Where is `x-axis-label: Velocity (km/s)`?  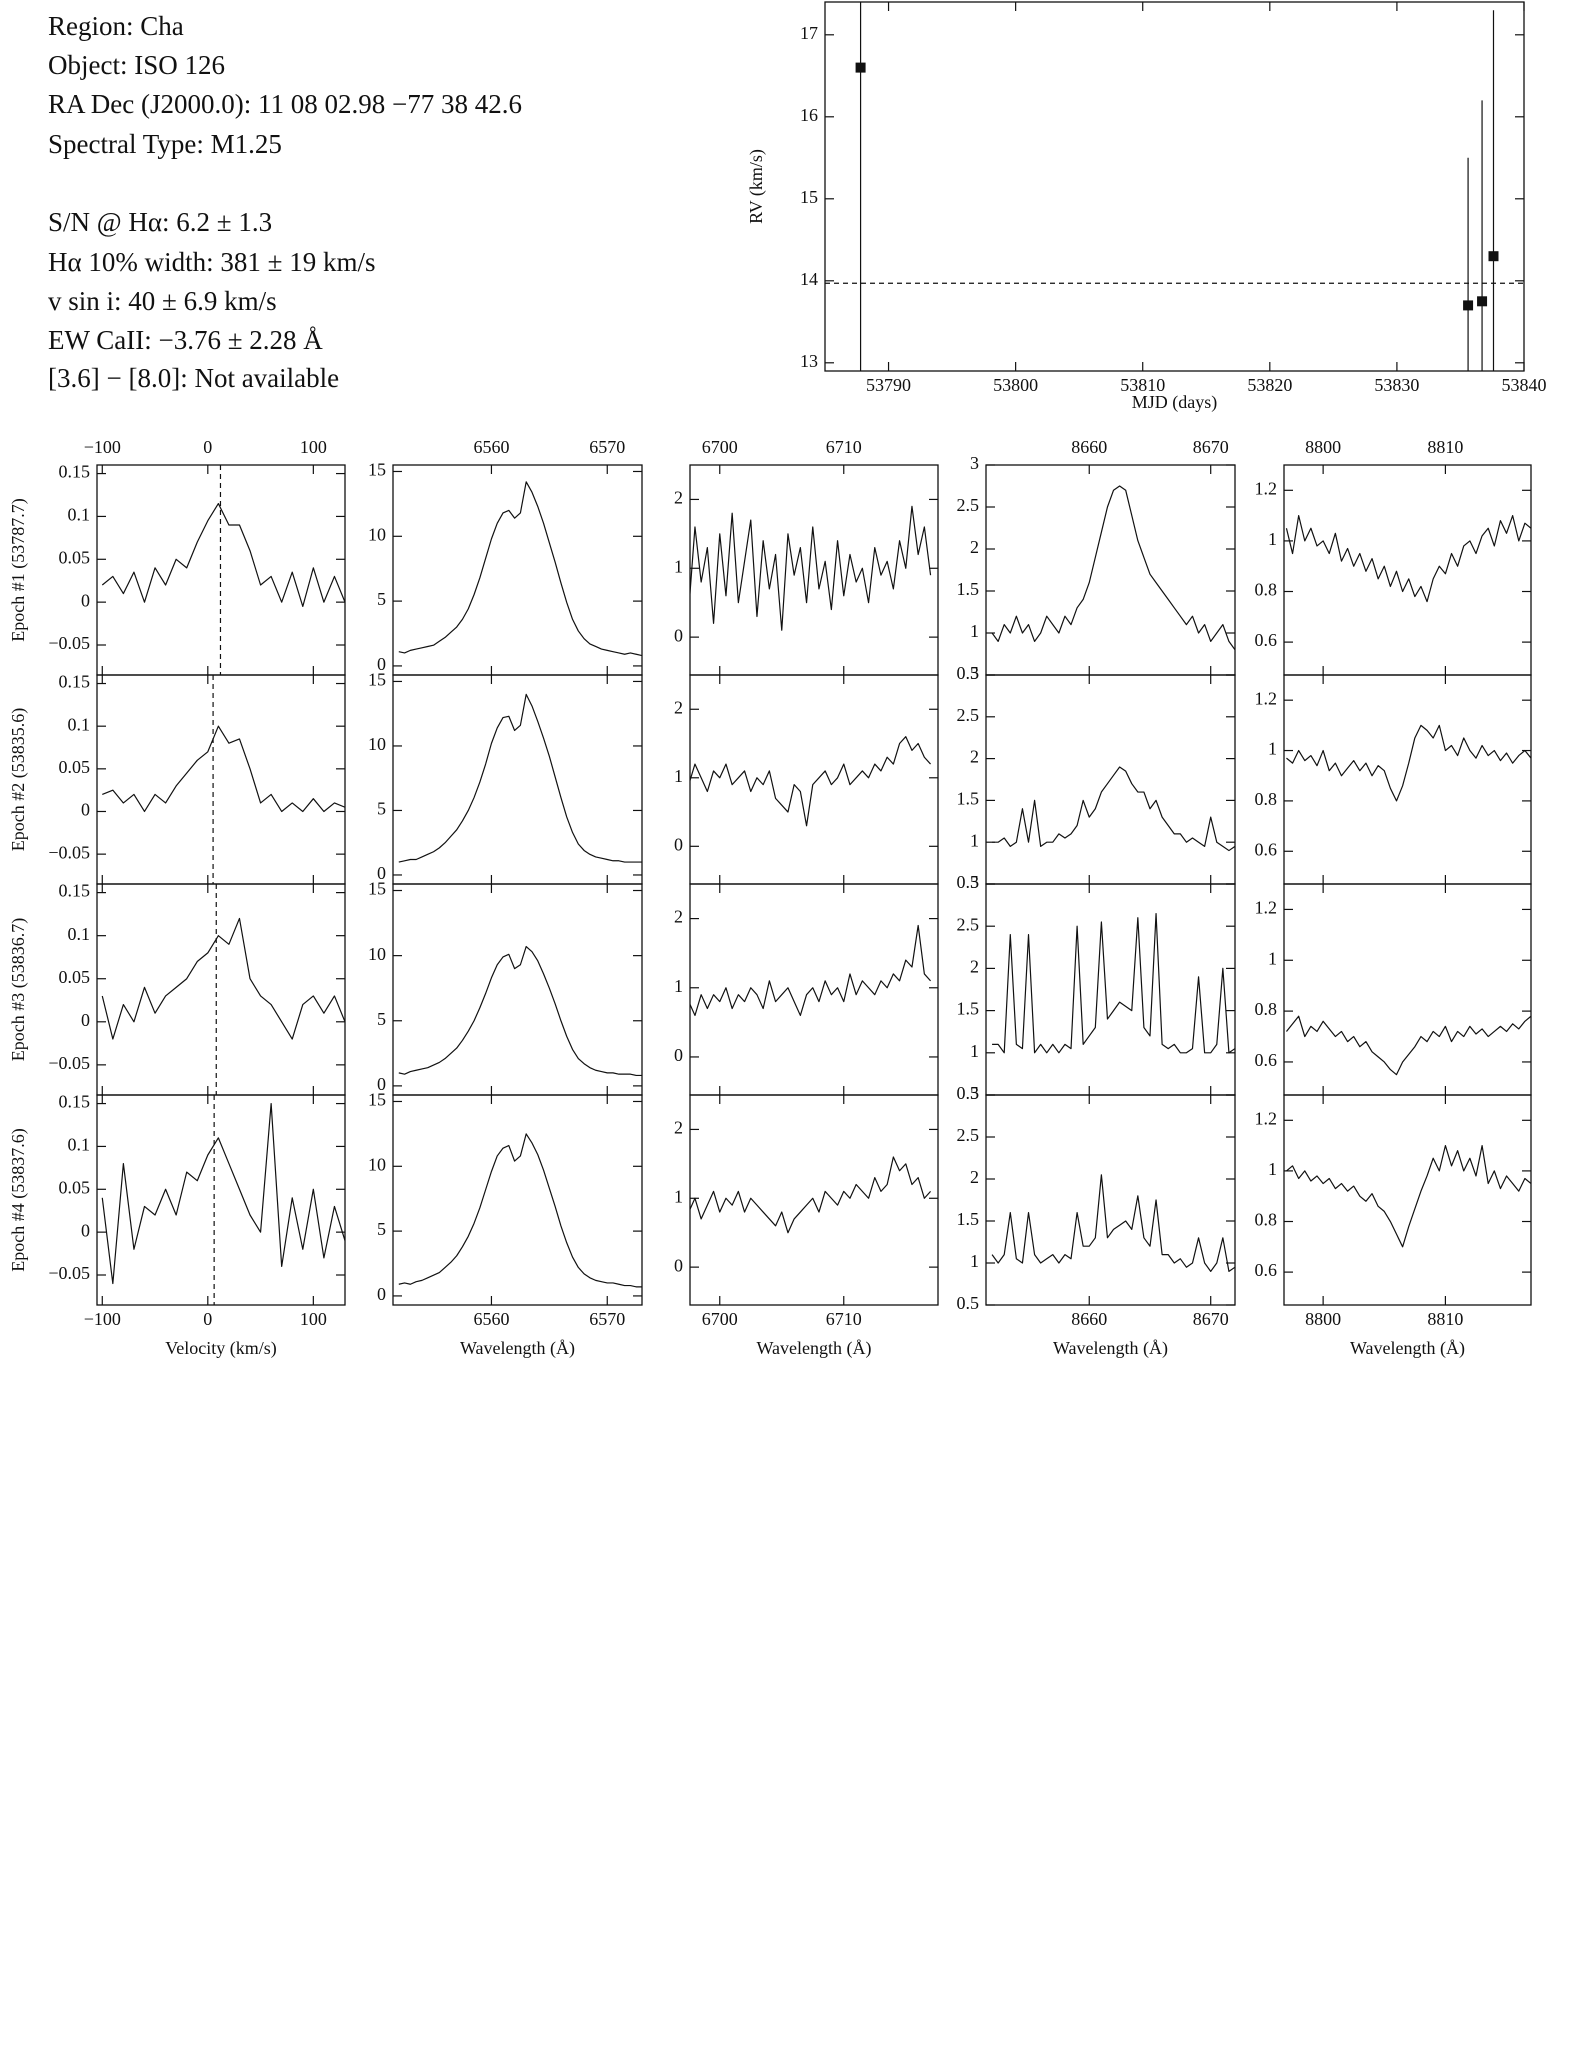
x-axis-label: Velocity (km/s) is located at coordinates (220, 1348).